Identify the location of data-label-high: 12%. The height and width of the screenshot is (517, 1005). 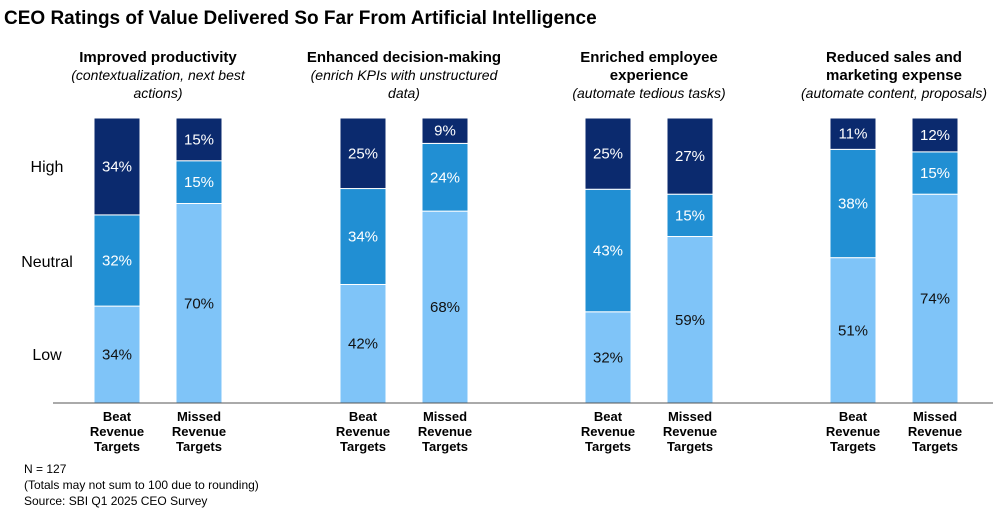
(935, 135).